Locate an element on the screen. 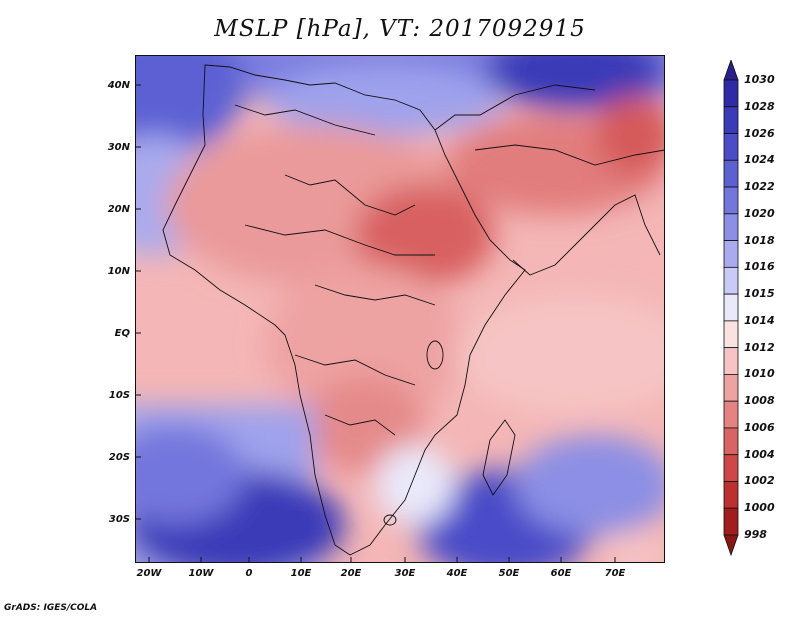 The image size is (800, 618). colorbar-label: 998 is located at coordinates (755, 534).